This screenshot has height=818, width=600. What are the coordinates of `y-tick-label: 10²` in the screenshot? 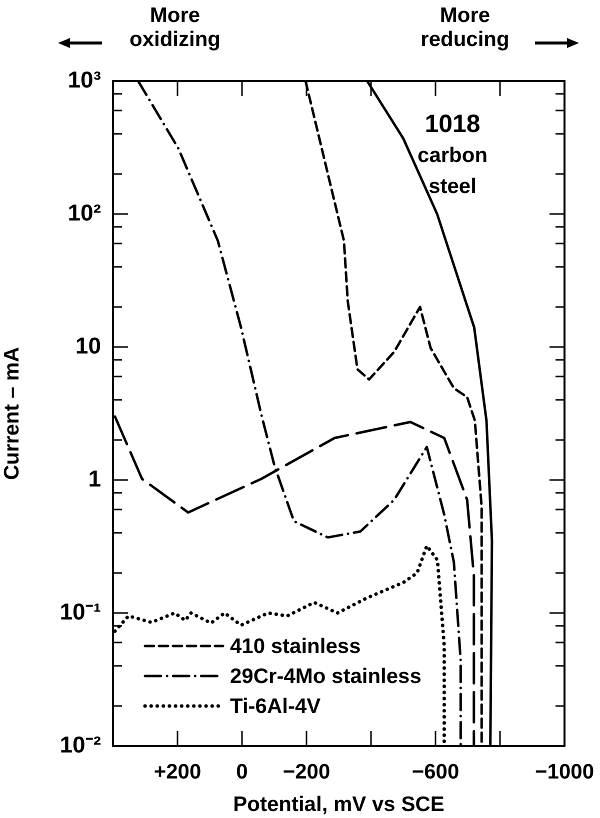 It's located at (85, 212).